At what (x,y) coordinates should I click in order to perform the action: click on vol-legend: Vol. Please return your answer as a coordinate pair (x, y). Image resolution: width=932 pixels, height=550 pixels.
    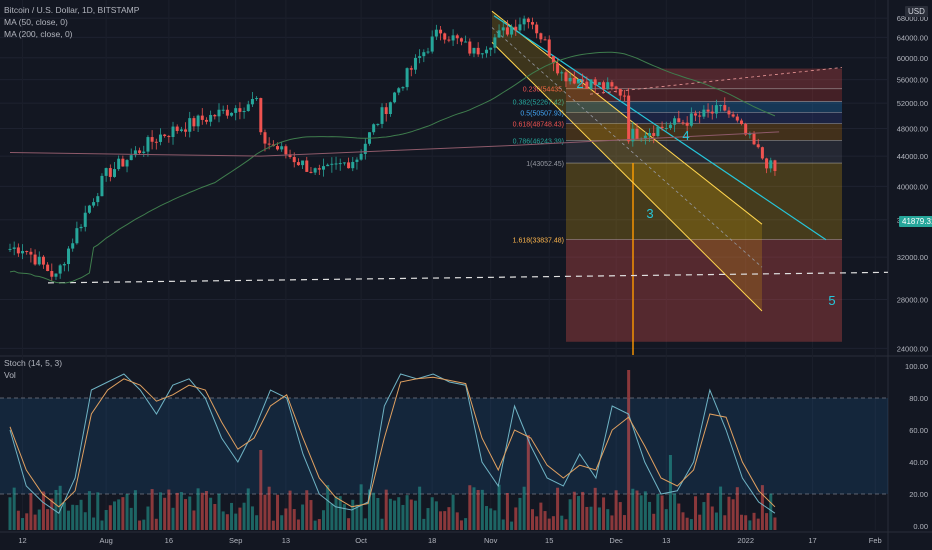
    Looking at the image, I should click on (10, 375).